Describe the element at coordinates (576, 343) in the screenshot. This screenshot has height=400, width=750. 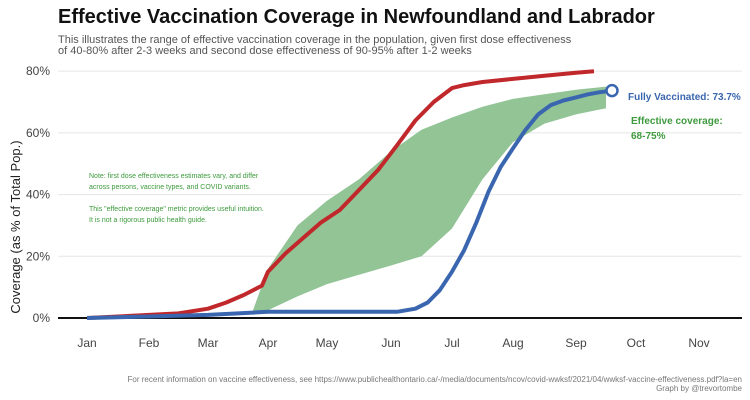
I see `x-tick-label: Sep` at that location.